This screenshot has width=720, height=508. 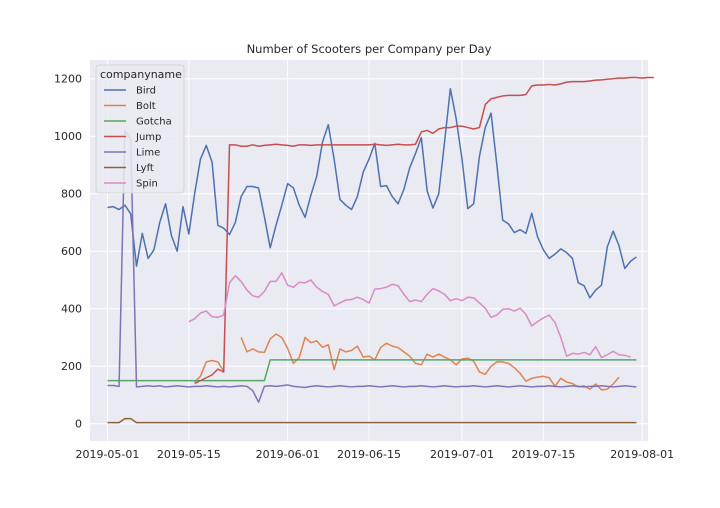 What do you see at coordinates (154, 122) in the screenshot?
I see `legend-label-gotcha: Gotcha` at bounding box center [154, 122].